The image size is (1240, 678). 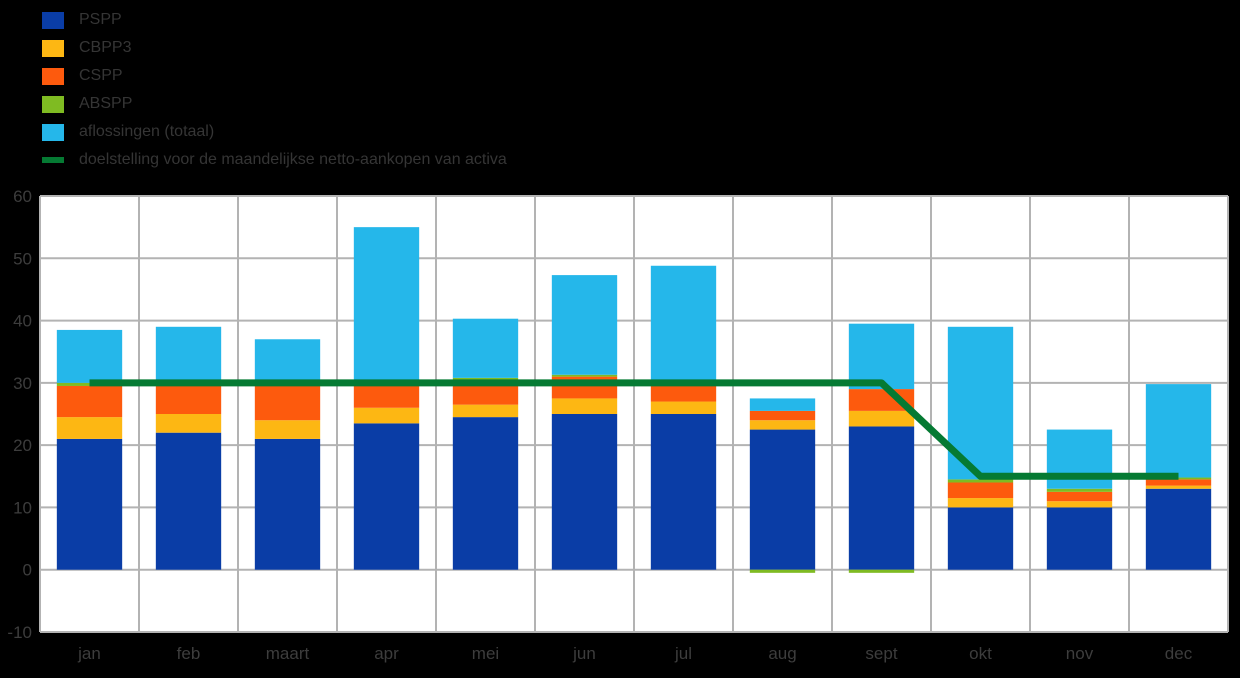 What do you see at coordinates (22, 507) in the screenshot?
I see `y-axis-tick-label: 10` at bounding box center [22, 507].